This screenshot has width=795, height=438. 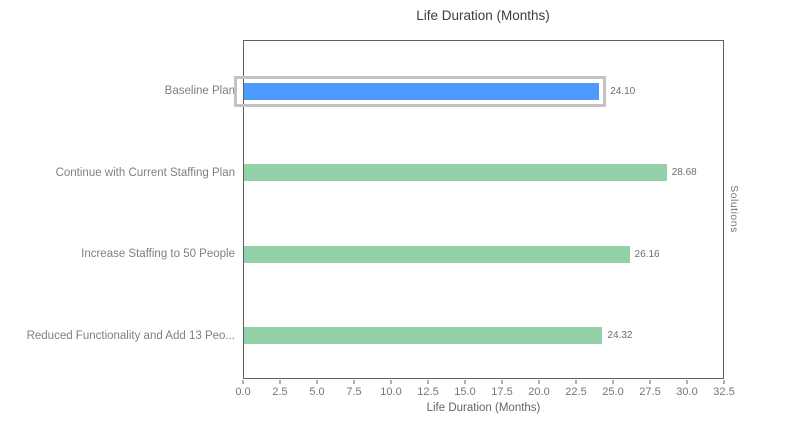 I want to click on x-tick-label: 17.5, so click(x=502, y=392).